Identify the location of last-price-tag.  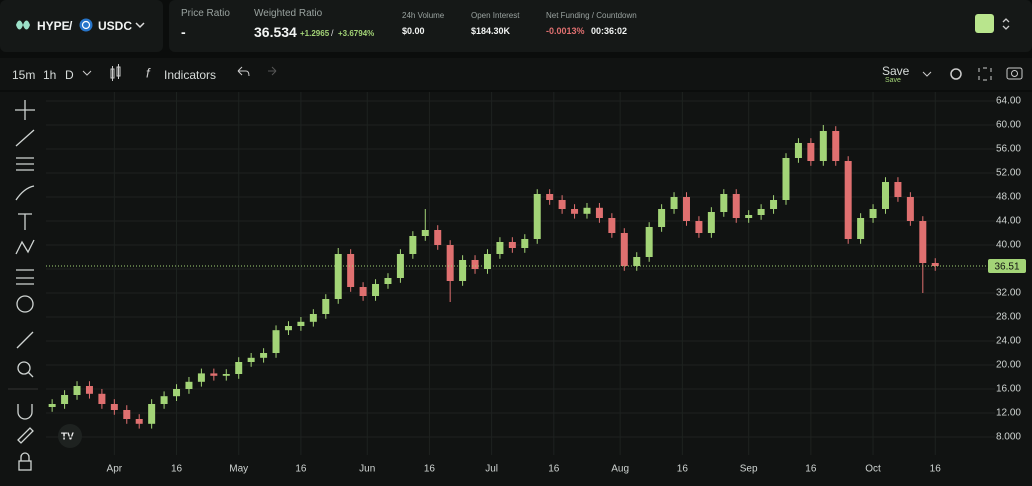
(1007, 265).